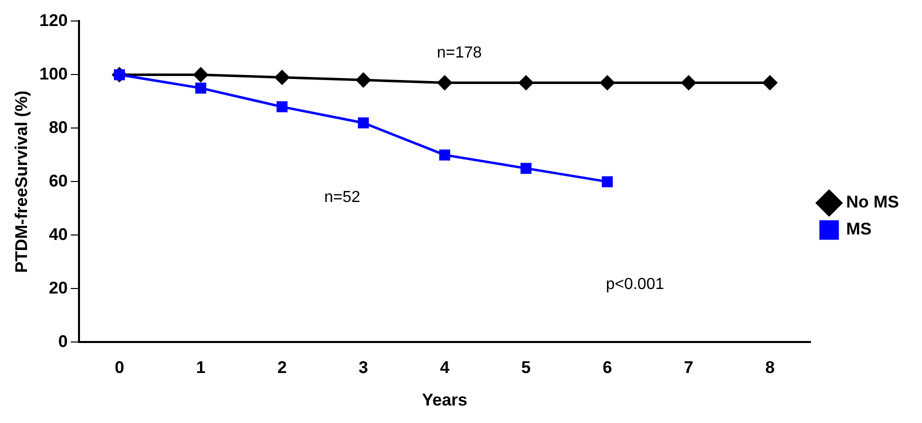 The image size is (922, 423). Describe the element at coordinates (635, 284) in the screenshot. I see `annotation: p<0.001` at that location.